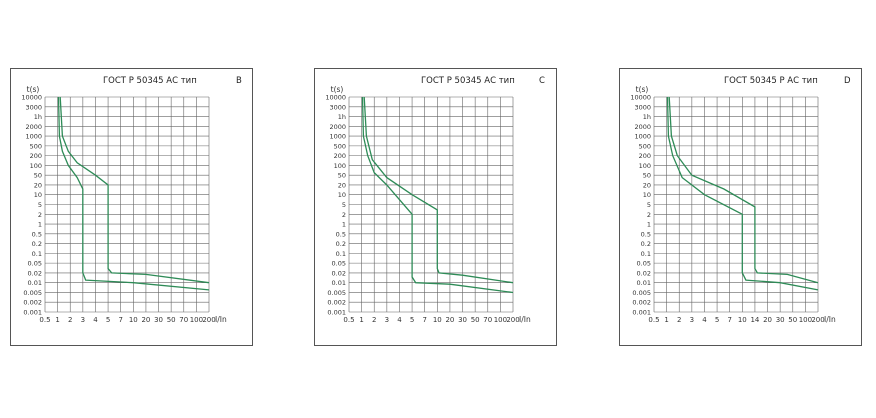 The image size is (876, 418). Describe the element at coordinates (35, 264) in the screenshot. I see `y-tick-label: 0.05` at that location.